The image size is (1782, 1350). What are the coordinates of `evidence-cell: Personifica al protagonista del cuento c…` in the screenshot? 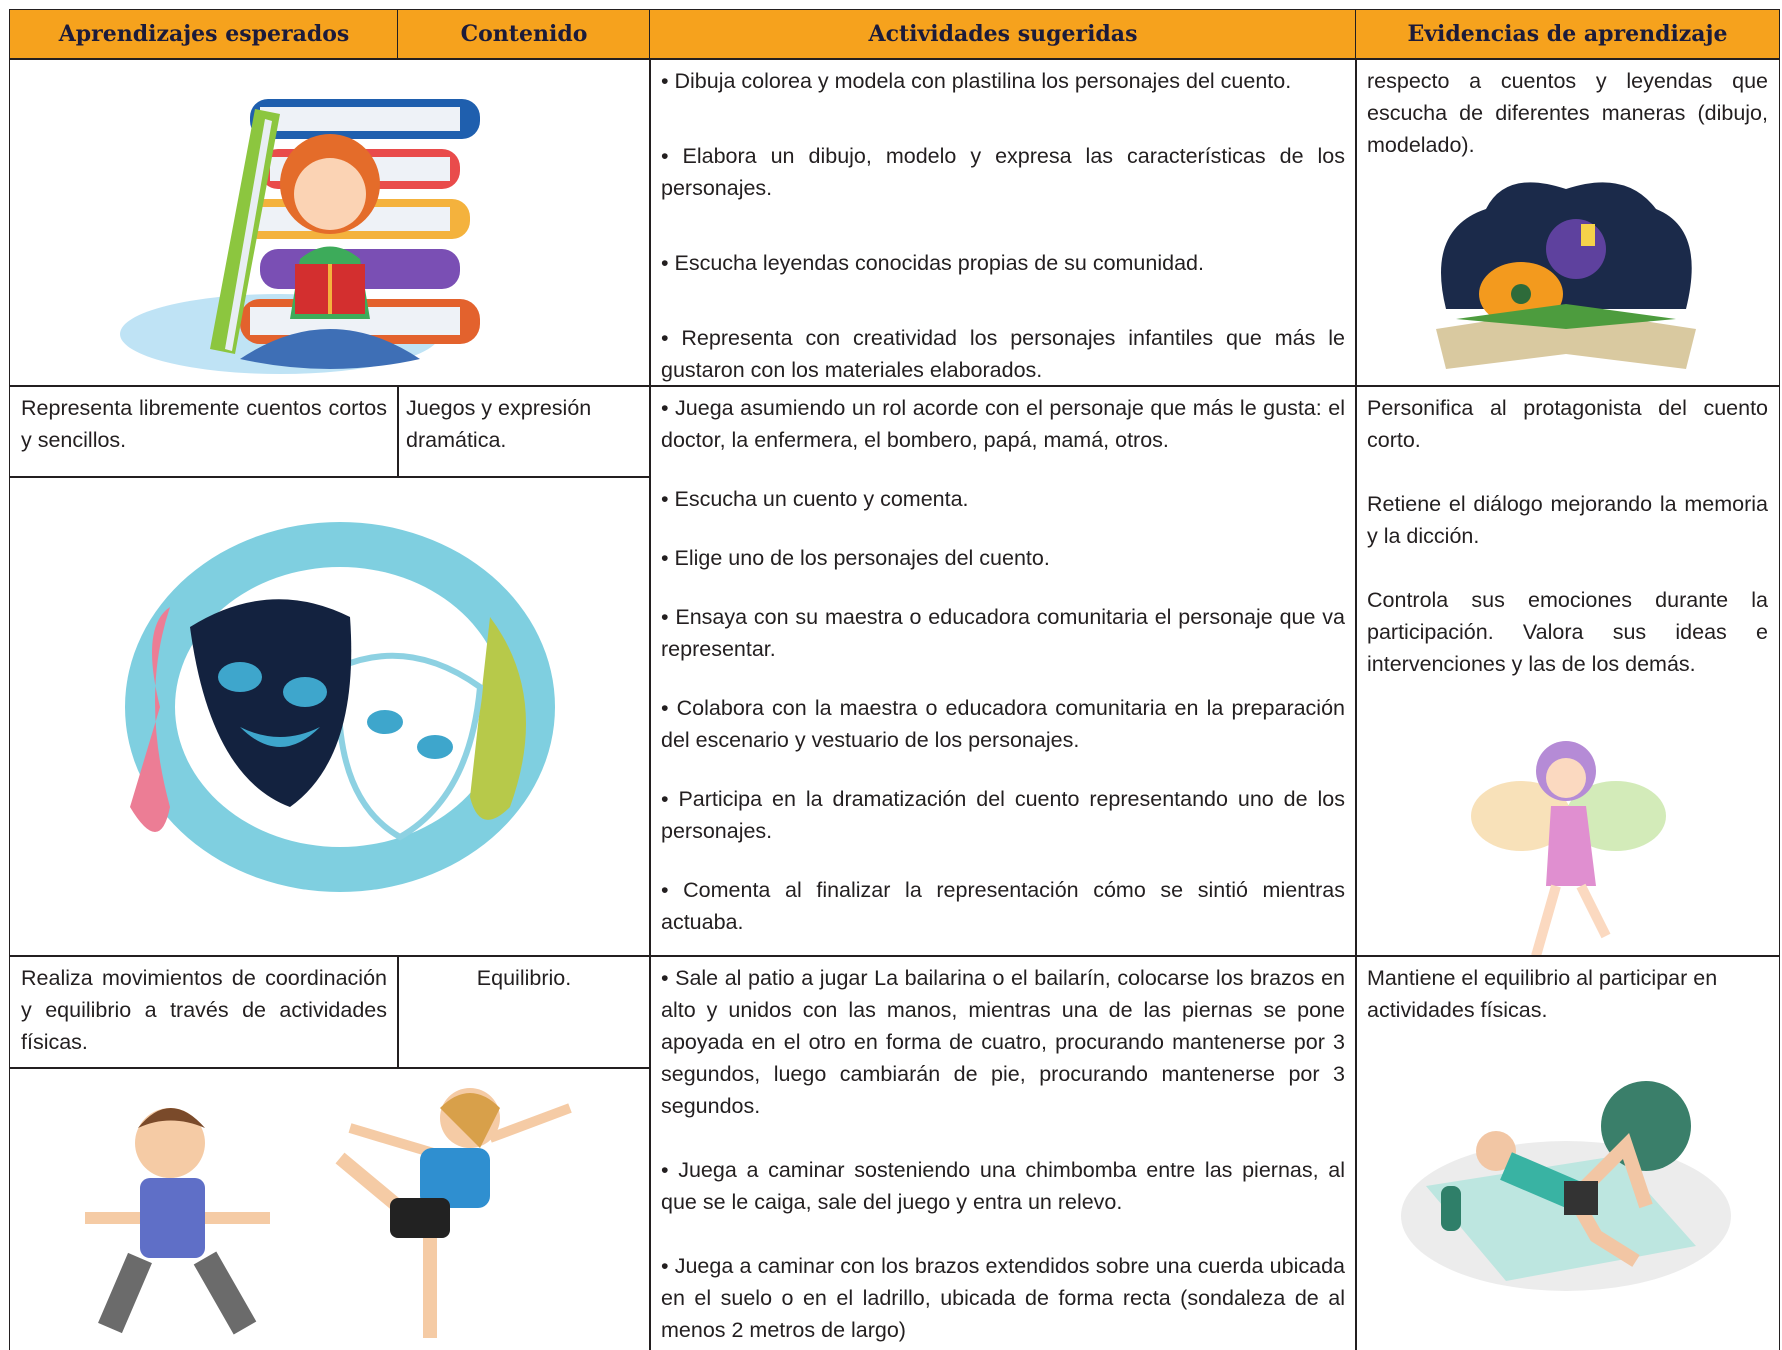 It's located at (1567, 671).